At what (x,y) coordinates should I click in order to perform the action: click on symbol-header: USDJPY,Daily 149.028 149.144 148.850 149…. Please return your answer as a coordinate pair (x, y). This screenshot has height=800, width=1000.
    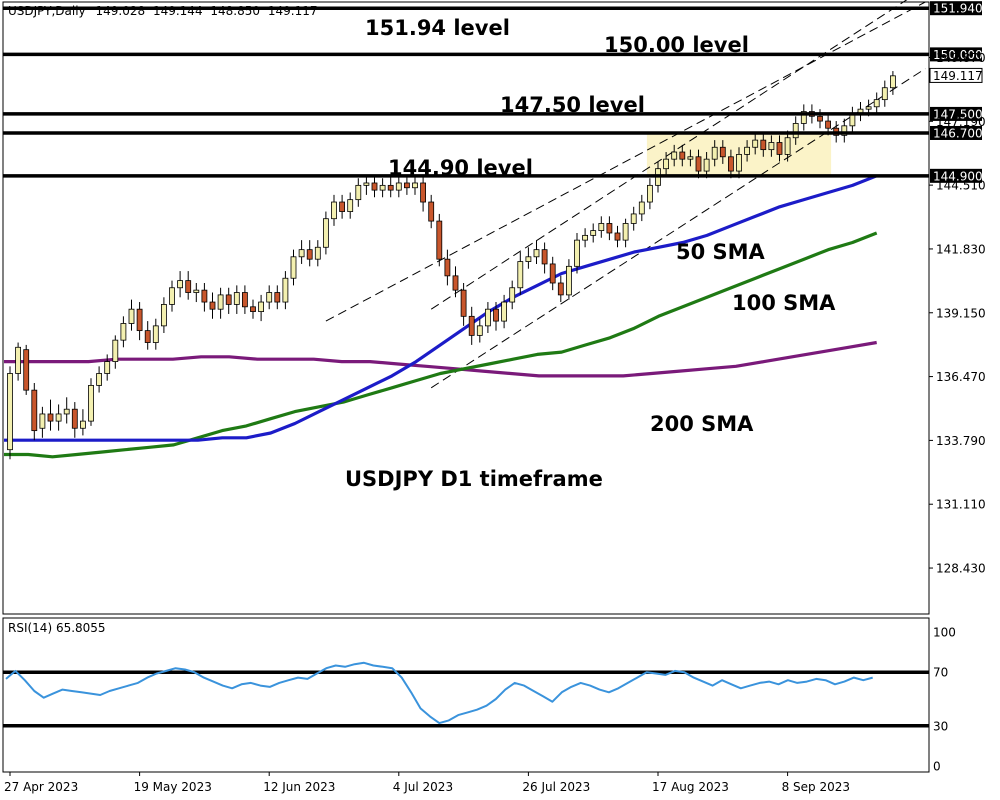
    Looking at the image, I should click on (162, 11).